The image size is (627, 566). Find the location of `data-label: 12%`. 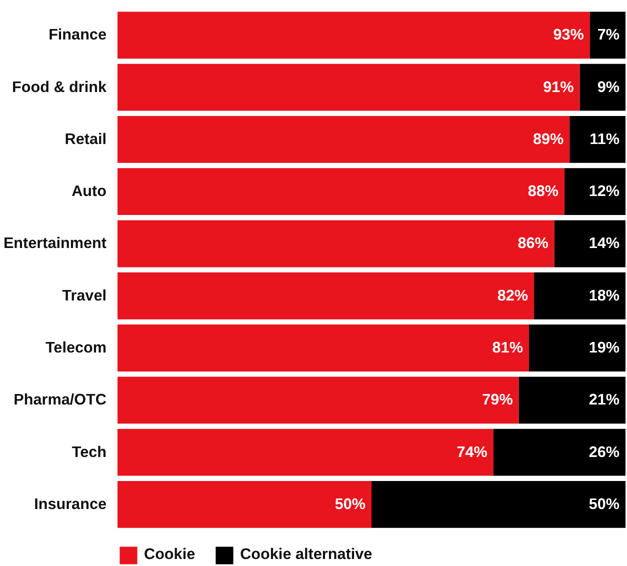

data-label: 12% is located at coordinates (604, 191).